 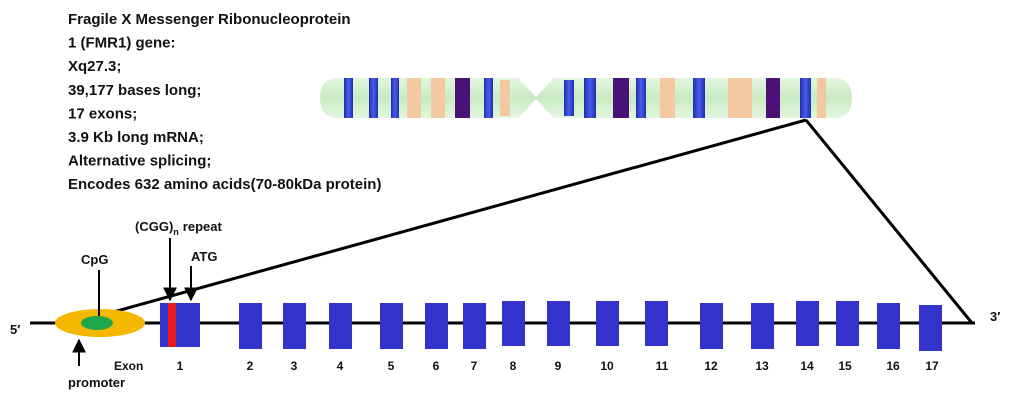 I want to click on info-line: 17 exons;, so click(x=102, y=113).